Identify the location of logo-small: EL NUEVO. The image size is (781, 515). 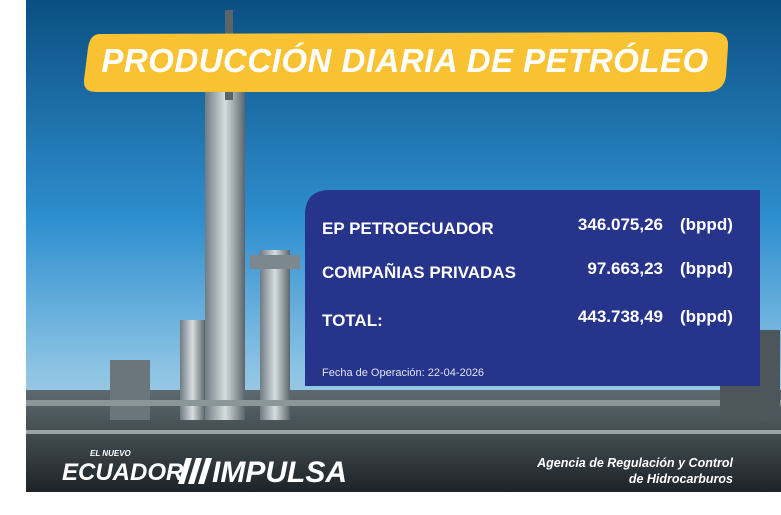
(111, 453).